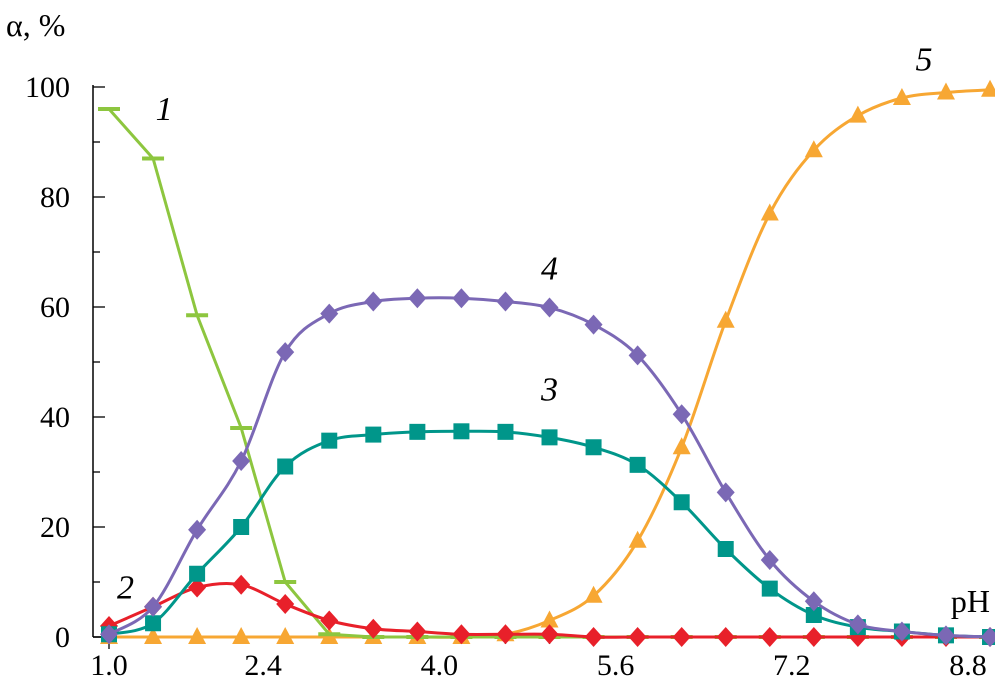 The height and width of the screenshot is (695, 995). I want to click on series-label-1: 1, so click(164, 109).